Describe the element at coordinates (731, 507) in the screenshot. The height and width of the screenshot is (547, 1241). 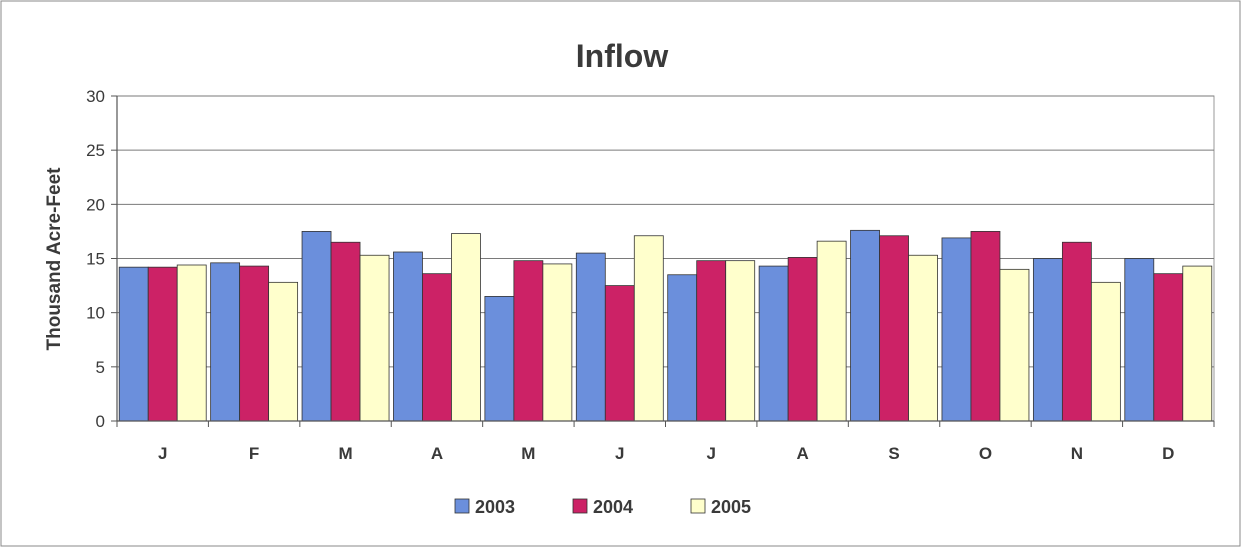
I see `legend-label-2005: 2005` at that location.